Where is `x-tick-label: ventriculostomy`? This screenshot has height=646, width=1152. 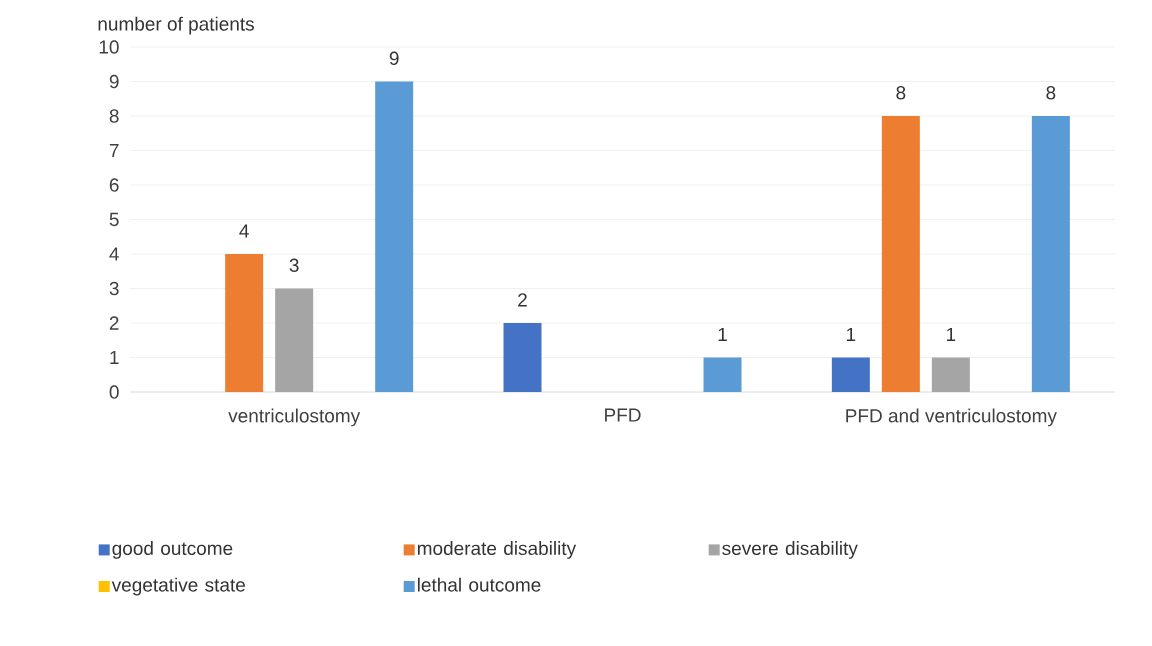
x-tick-label: ventriculostomy is located at coordinates (294, 417).